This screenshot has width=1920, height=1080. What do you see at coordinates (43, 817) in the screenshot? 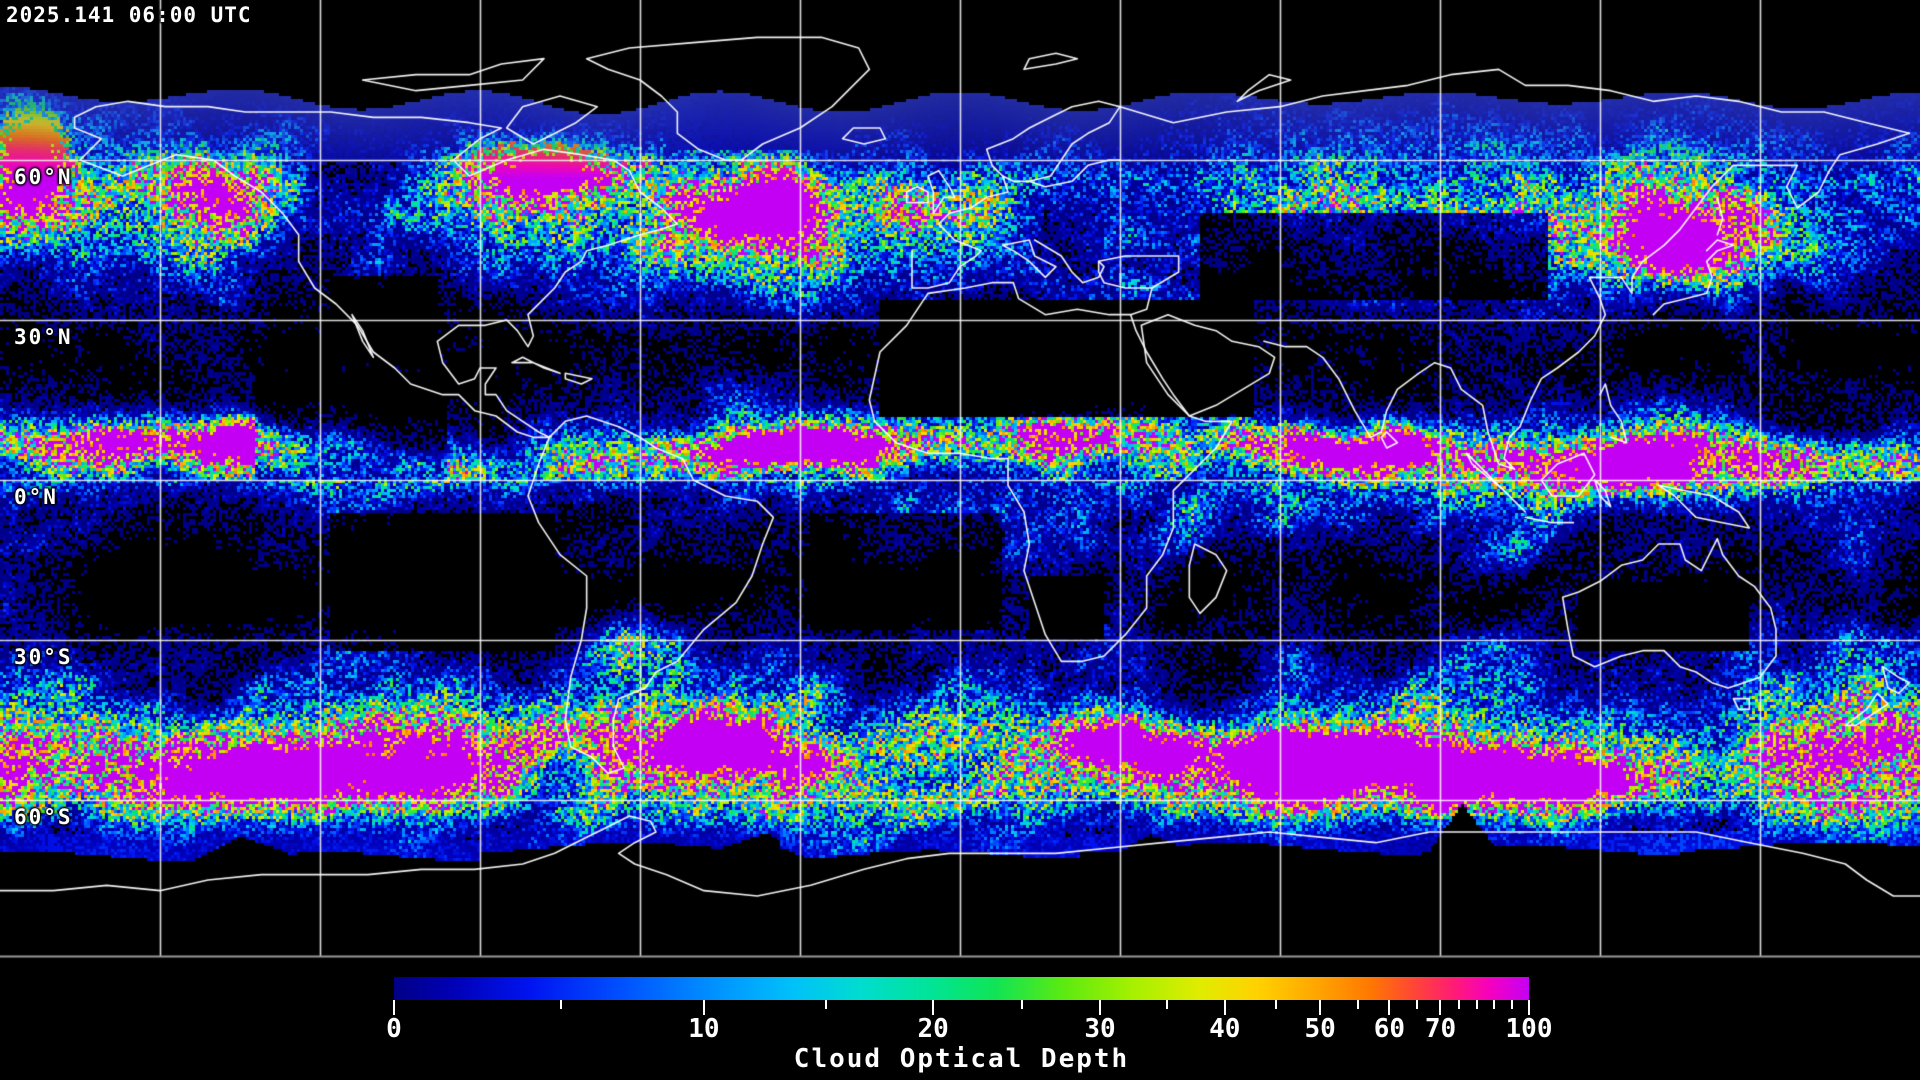
I see `latitude-label: 60°S` at bounding box center [43, 817].